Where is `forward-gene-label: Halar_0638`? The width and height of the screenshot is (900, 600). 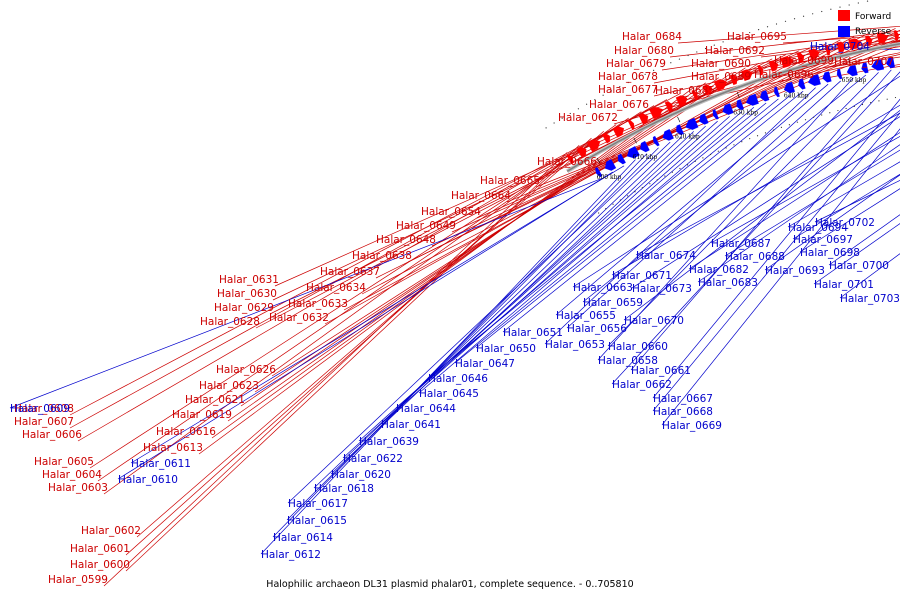
forward-gene-label: Halar_0638 is located at coordinates (382, 256).